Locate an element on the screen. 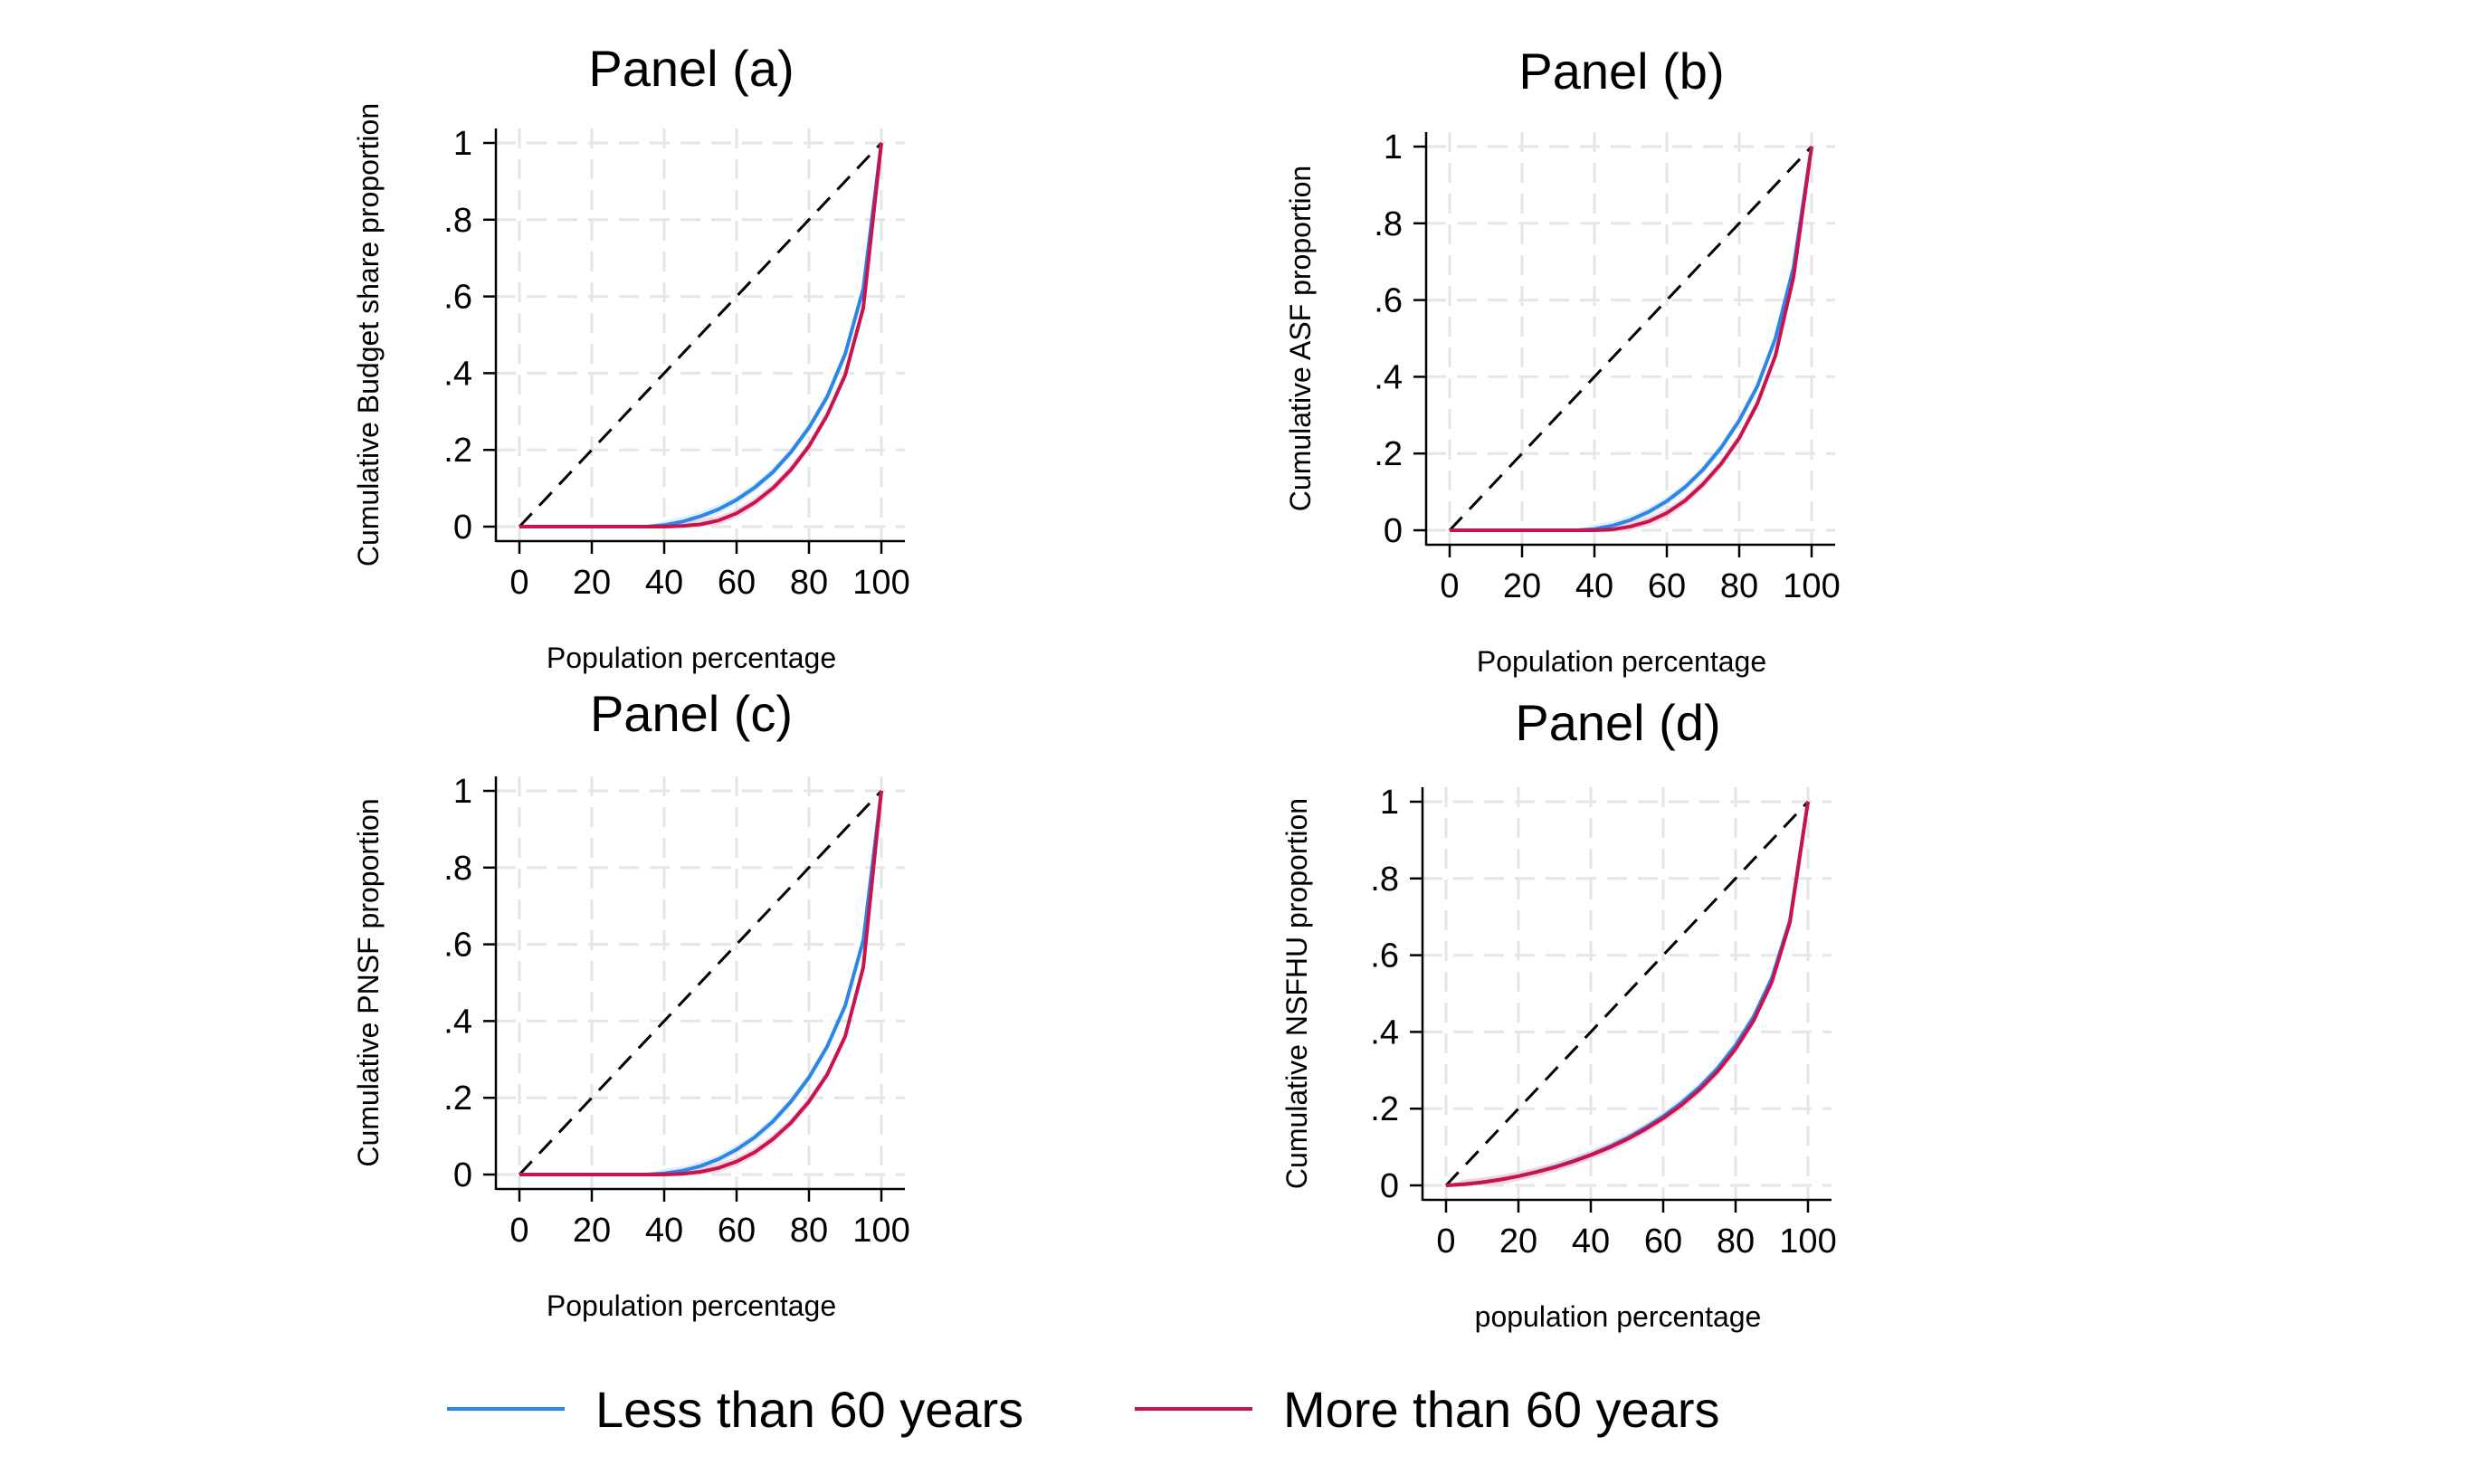 Image resolution: width=2474 pixels, height=1484 pixels. y-axis-title: Cumulative ASF proportion is located at coordinates (1300, 338).